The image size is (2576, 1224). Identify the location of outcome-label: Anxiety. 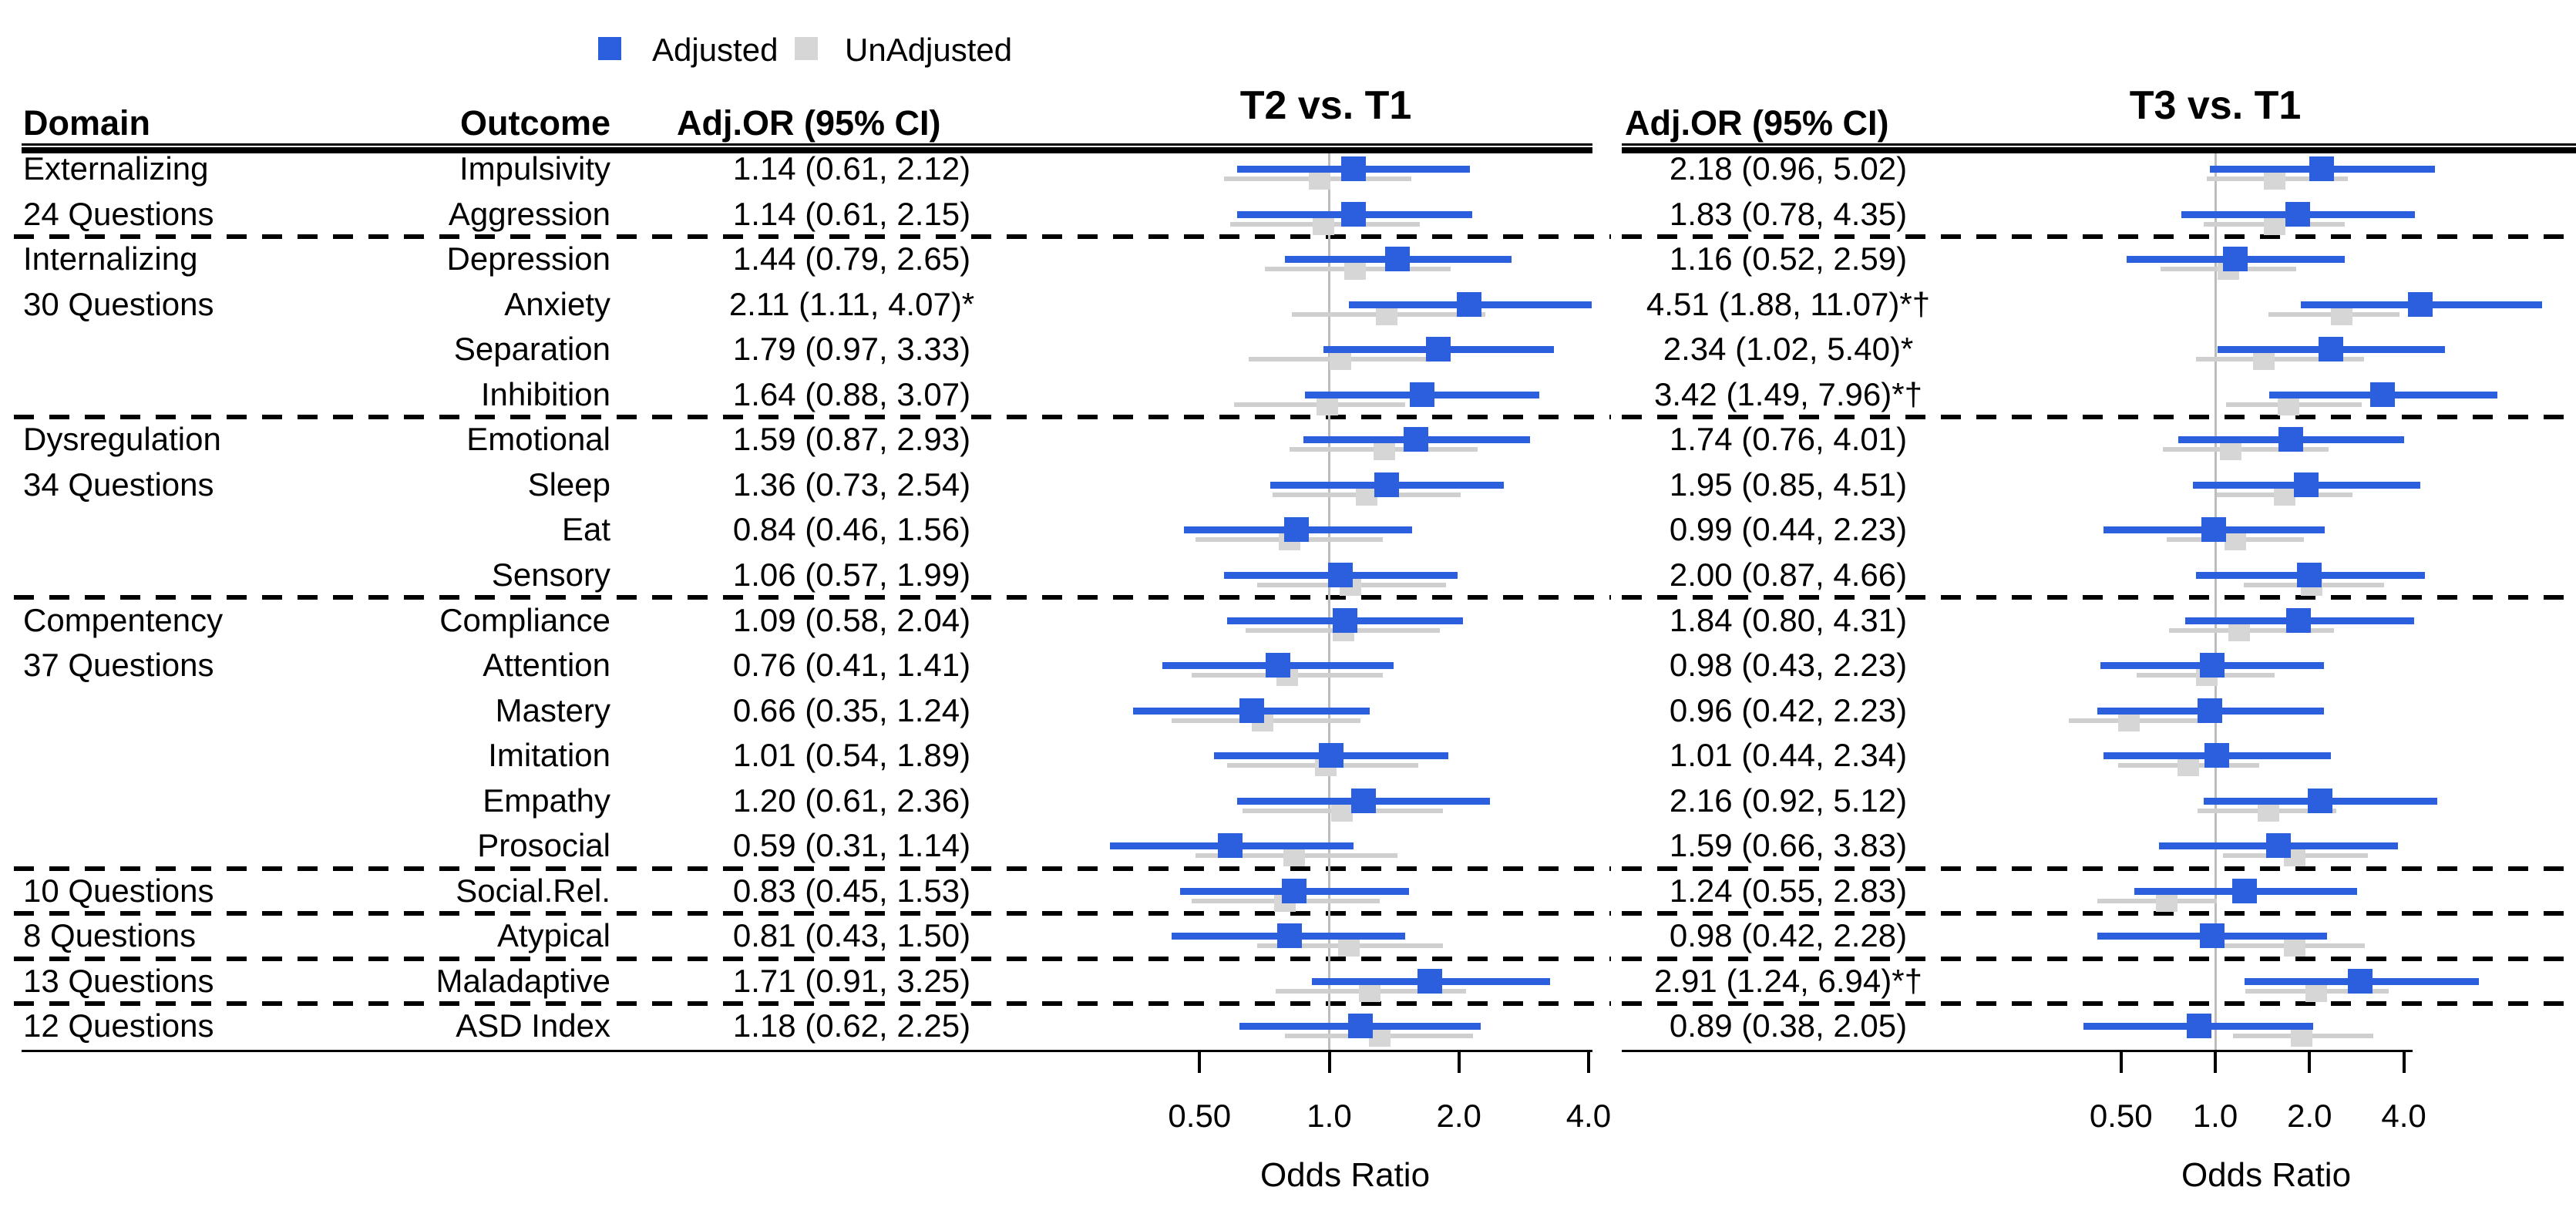
(557, 304).